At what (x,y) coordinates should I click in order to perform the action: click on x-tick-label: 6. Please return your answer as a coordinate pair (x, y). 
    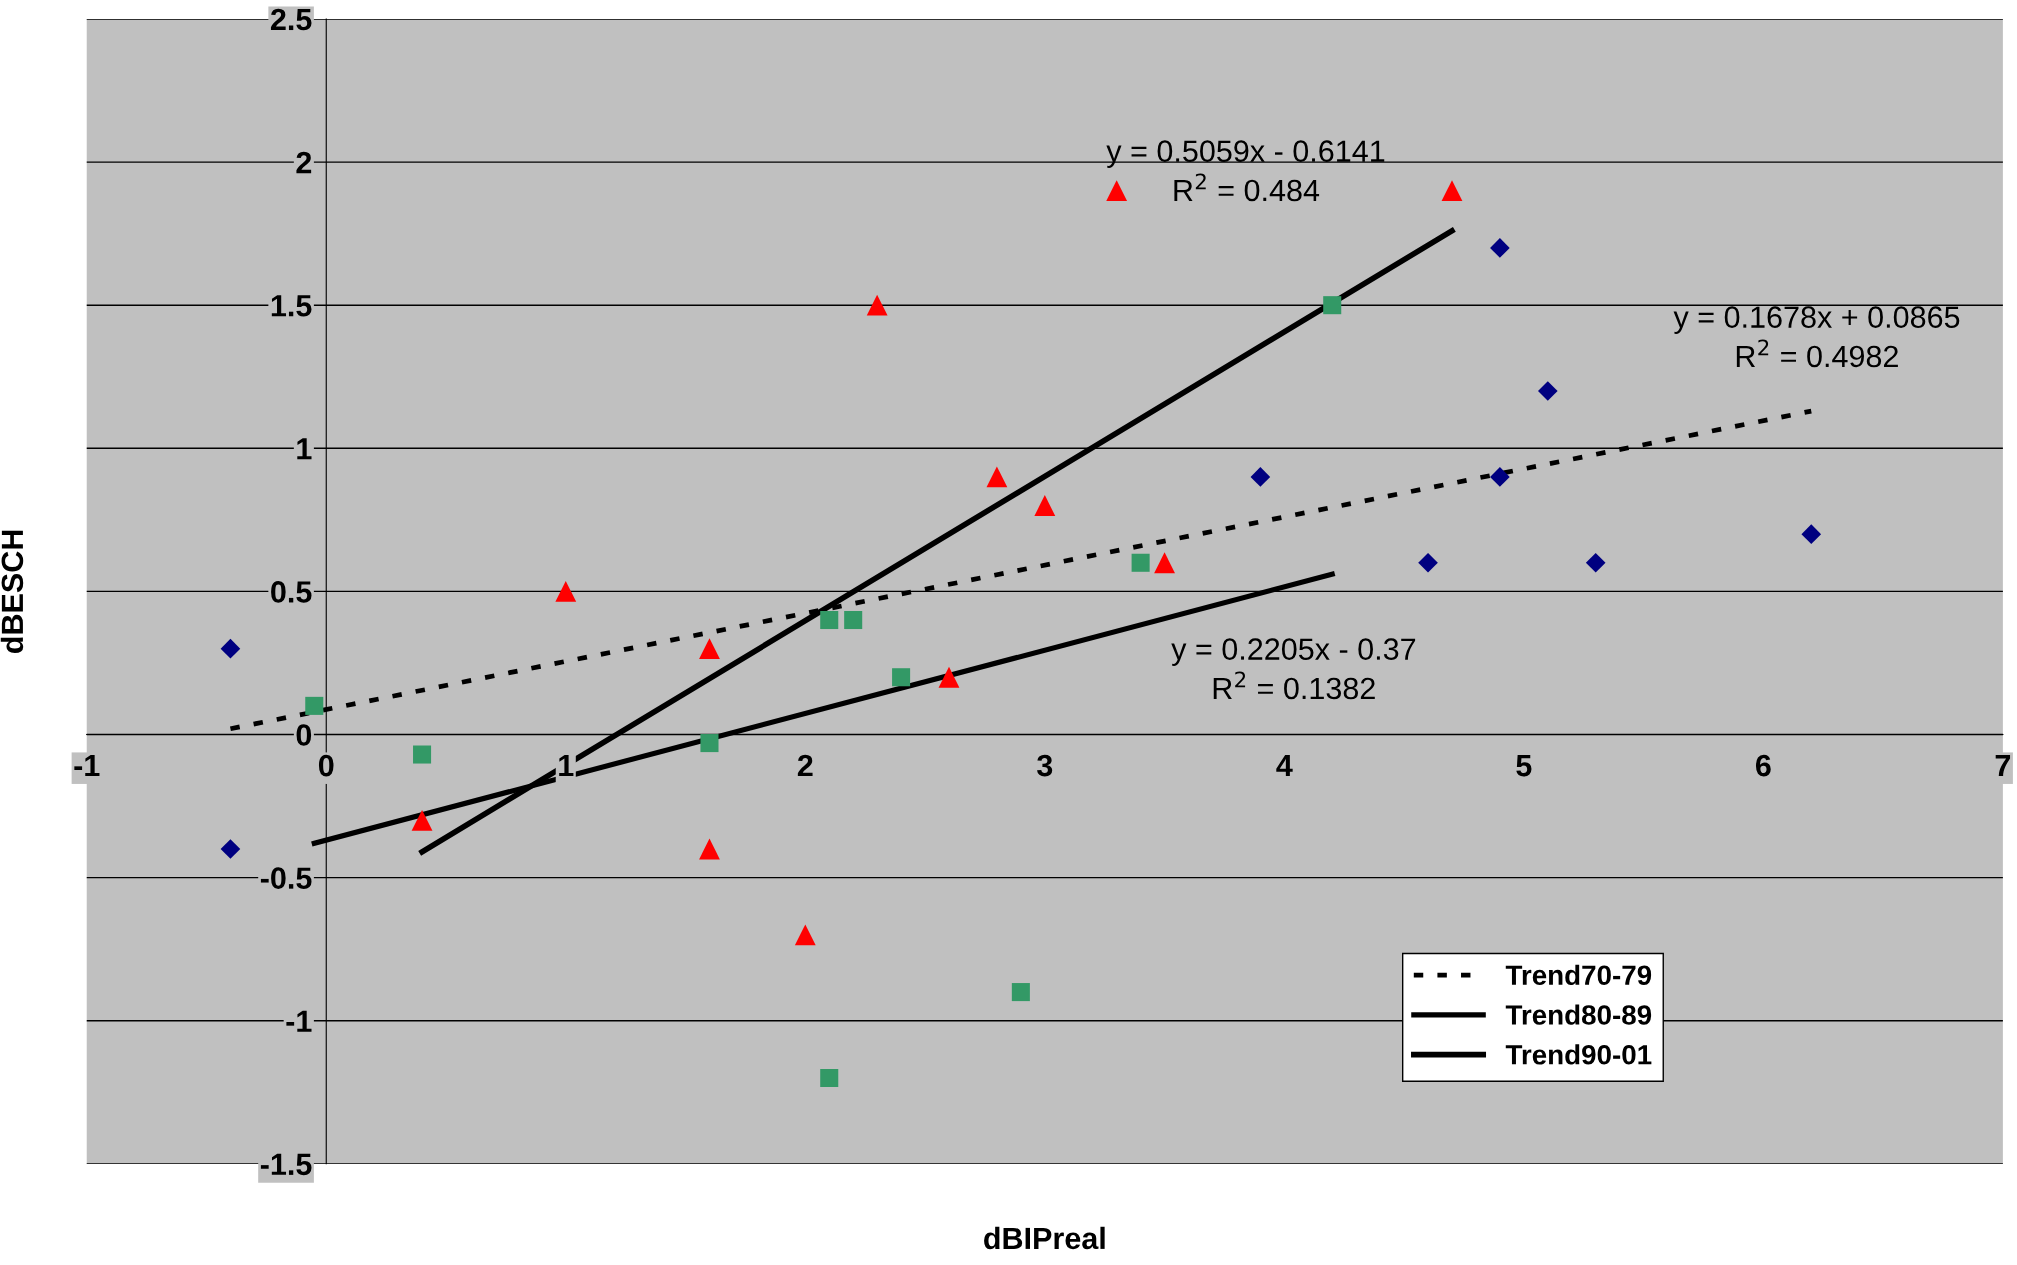
    Looking at the image, I should click on (1763, 765).